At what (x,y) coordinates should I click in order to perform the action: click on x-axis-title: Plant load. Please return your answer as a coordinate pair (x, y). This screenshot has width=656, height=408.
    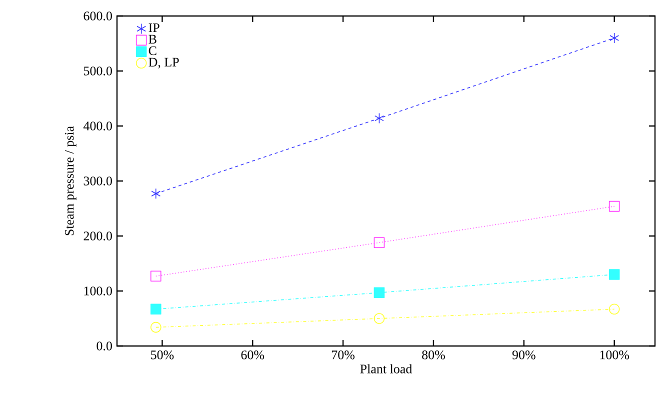
    Looking at the image, I should click on (386, 369).